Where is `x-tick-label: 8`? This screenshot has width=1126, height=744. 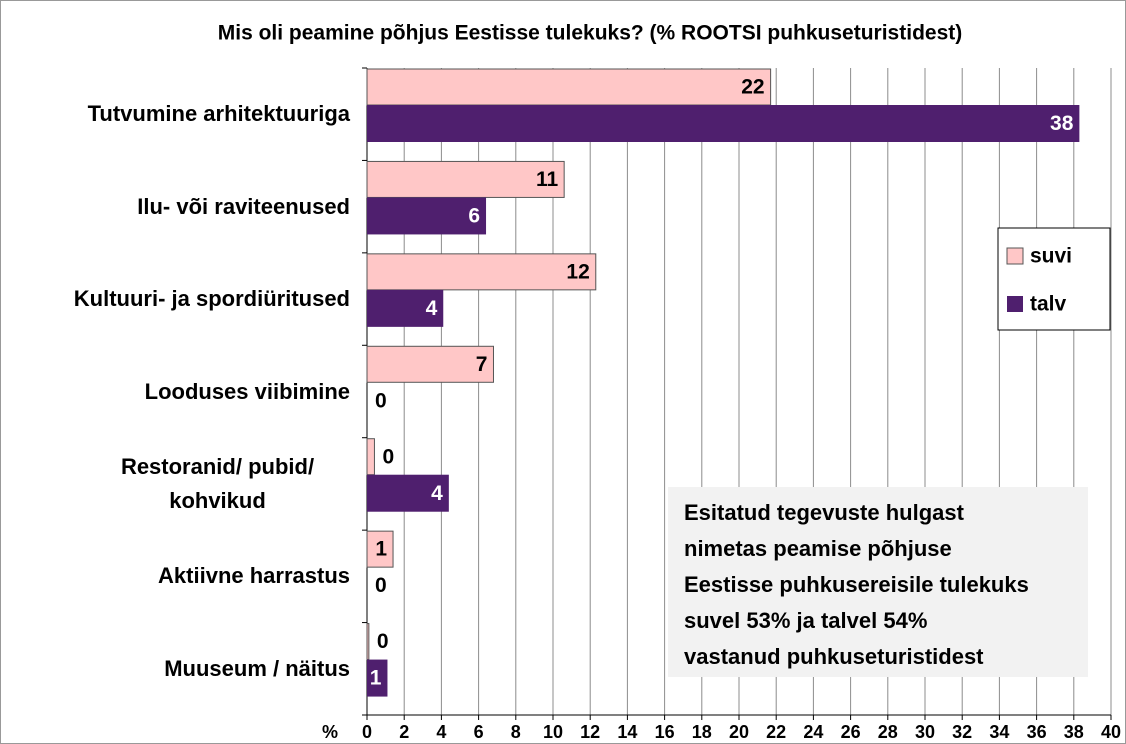
x-tick-label: 8 is located at coordinates (516, 732).